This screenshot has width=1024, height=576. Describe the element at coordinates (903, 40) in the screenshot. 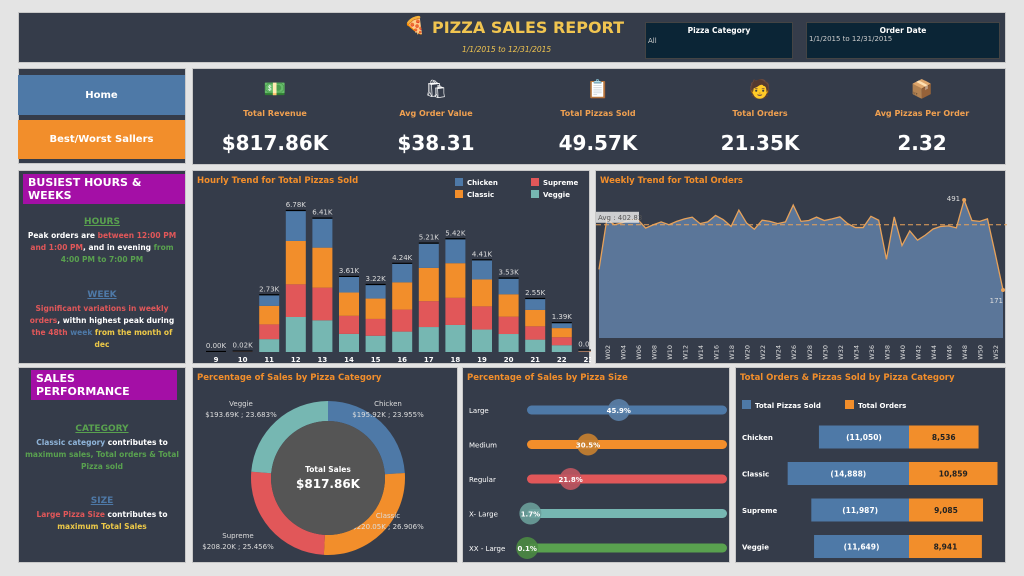

I see `order-date-filter: Order Date 1/1/2015 to 12/31/2015` at that location.